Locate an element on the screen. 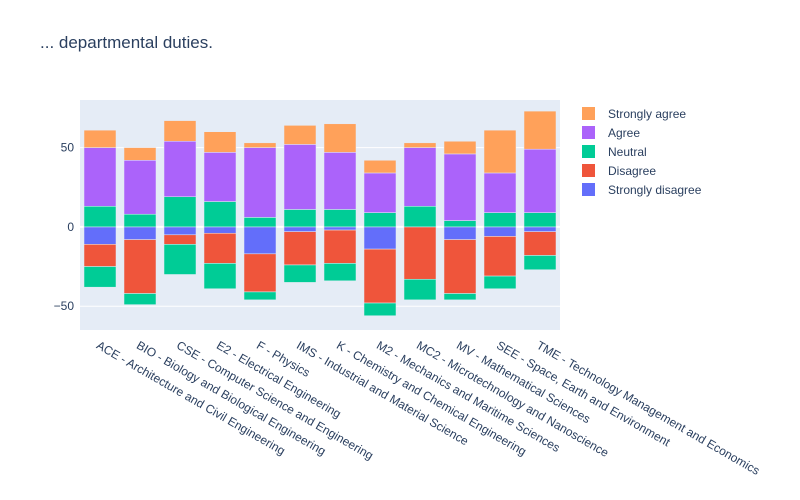 Image resolution: width=800 pixels, height=500 pixels. legend-item: Neutral is located at coordinates (614, 152).